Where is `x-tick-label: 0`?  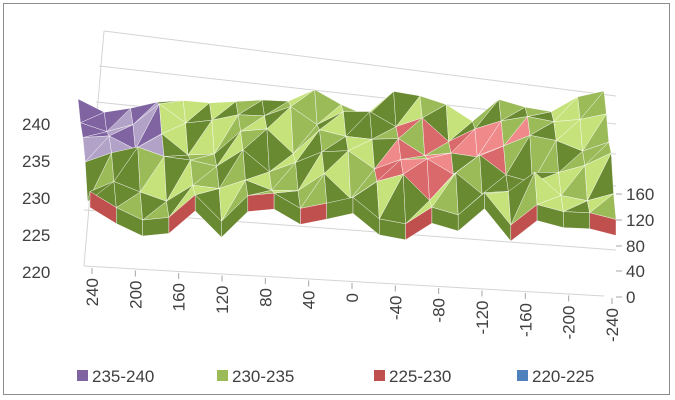
x-tick-label: 0 is located at coordinates (352, 297).